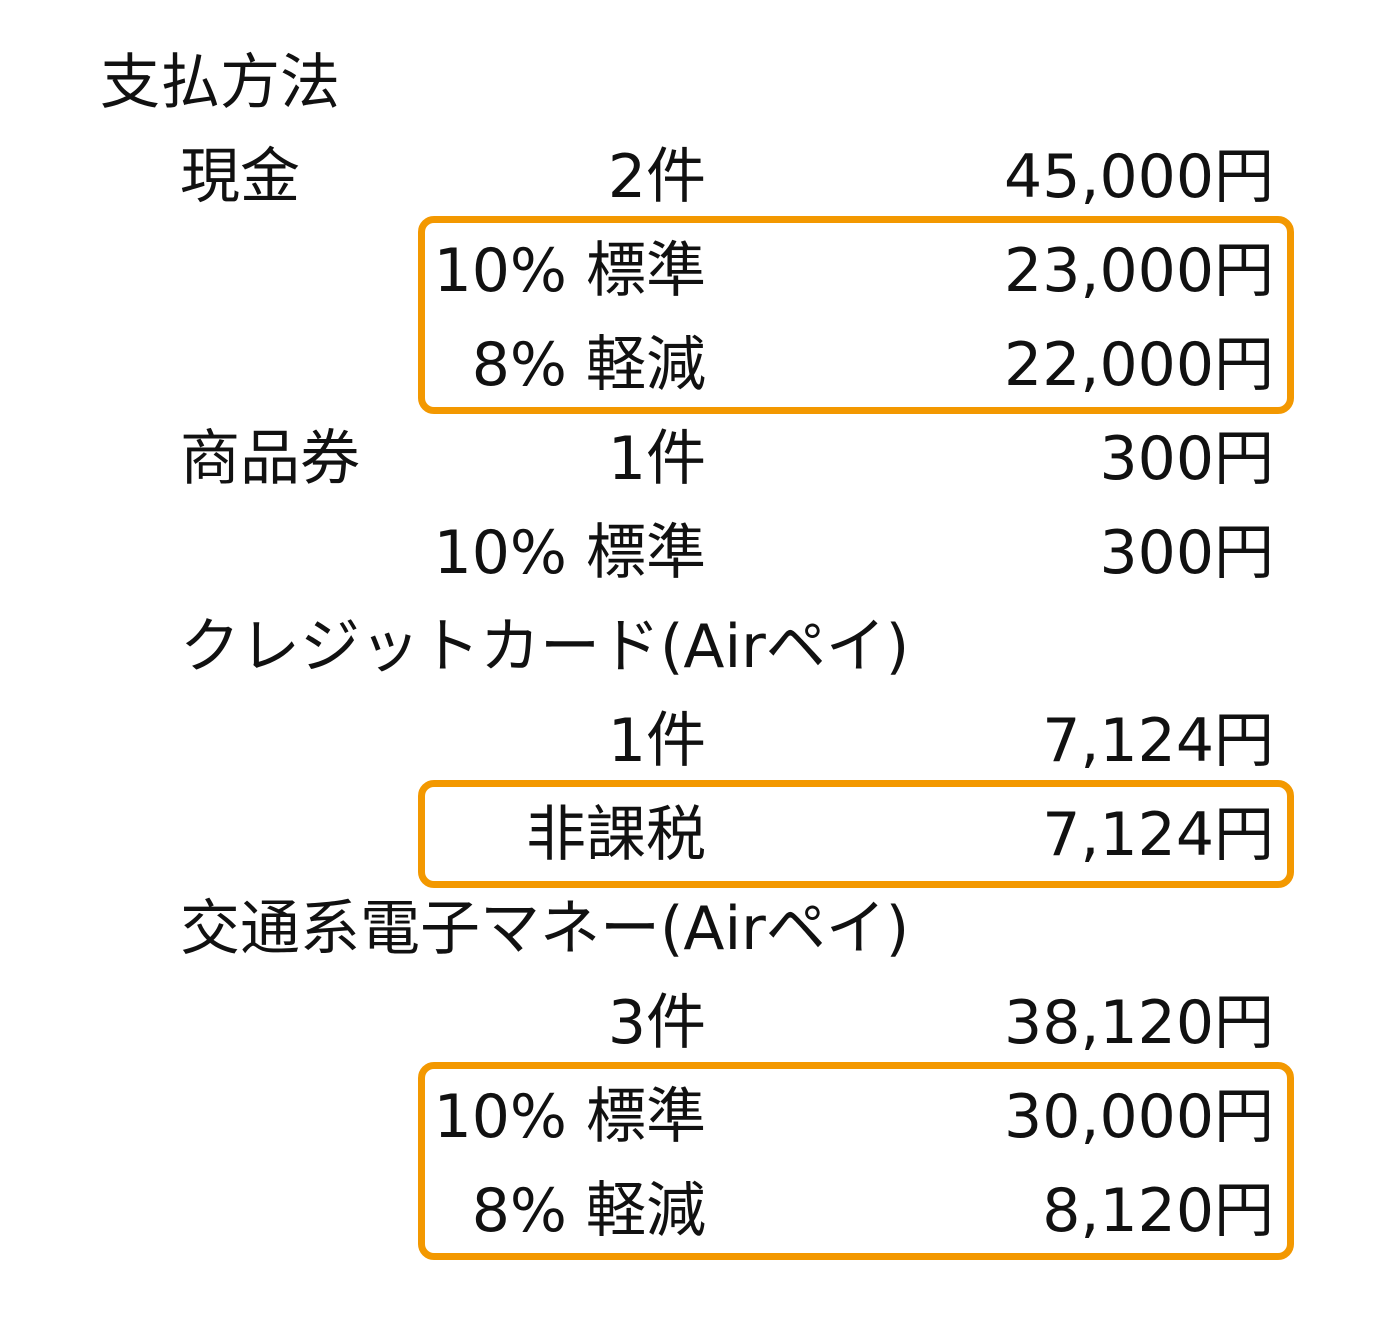  What do you see at coordinates (1158, 741) in the screenshot?
I see `method-total-credit-card: 7,124円` at bounding box center [1158, 741].